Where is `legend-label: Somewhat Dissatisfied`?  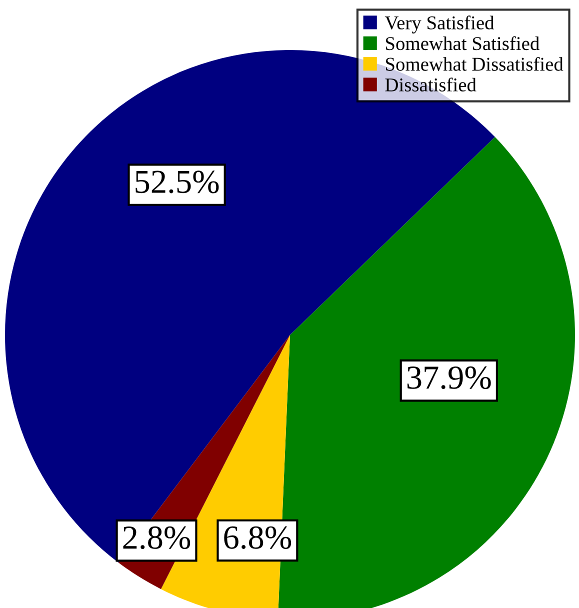
legend-label: Somewhat Dissatisfied is located at coordinates (475, 63).